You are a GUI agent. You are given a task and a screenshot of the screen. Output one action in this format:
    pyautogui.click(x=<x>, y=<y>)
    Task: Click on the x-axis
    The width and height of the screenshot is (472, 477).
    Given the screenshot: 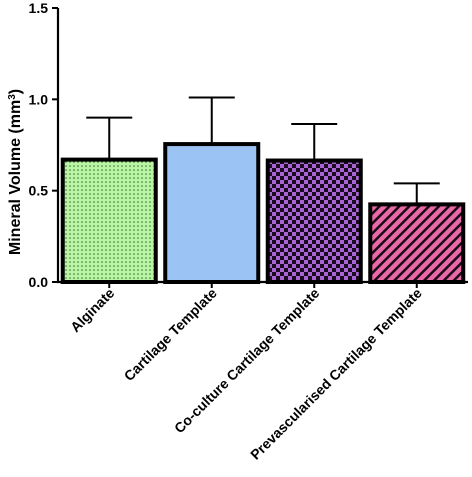 What is the action you would take?
    pyautogui.click(x=262, y=284)
    